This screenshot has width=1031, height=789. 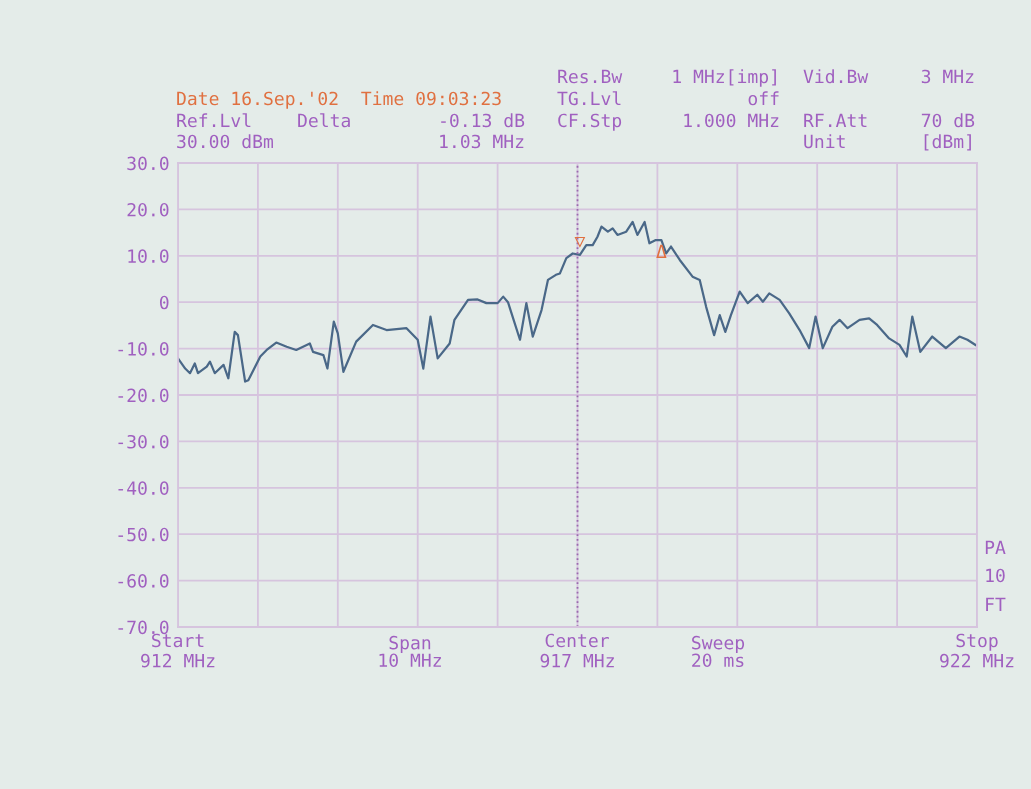 I want to click on text: 3 MHz, so click(x=947, y=76).